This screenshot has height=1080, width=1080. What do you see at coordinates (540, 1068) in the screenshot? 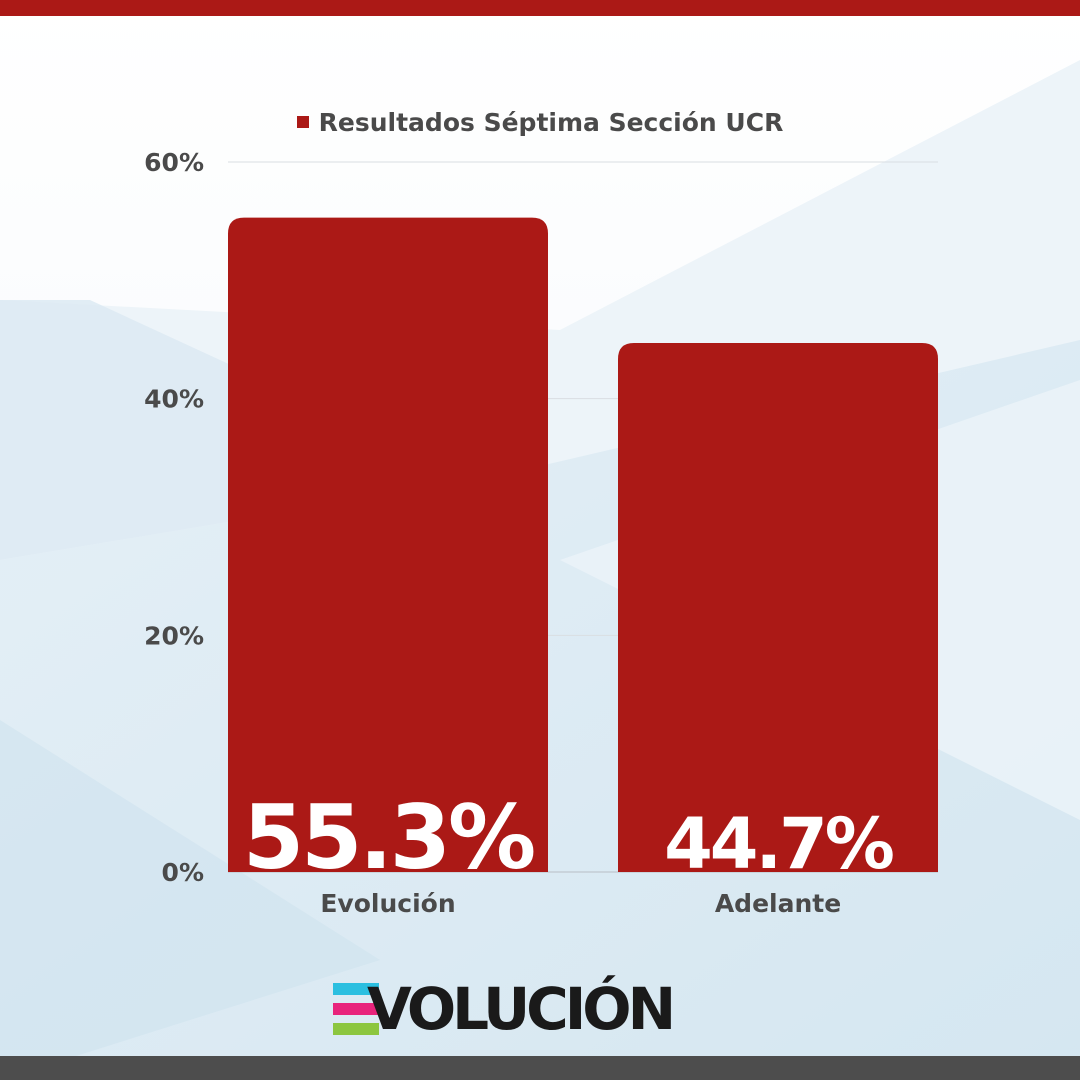
I see `bottom-bar` at bounding box center [540, 1068].